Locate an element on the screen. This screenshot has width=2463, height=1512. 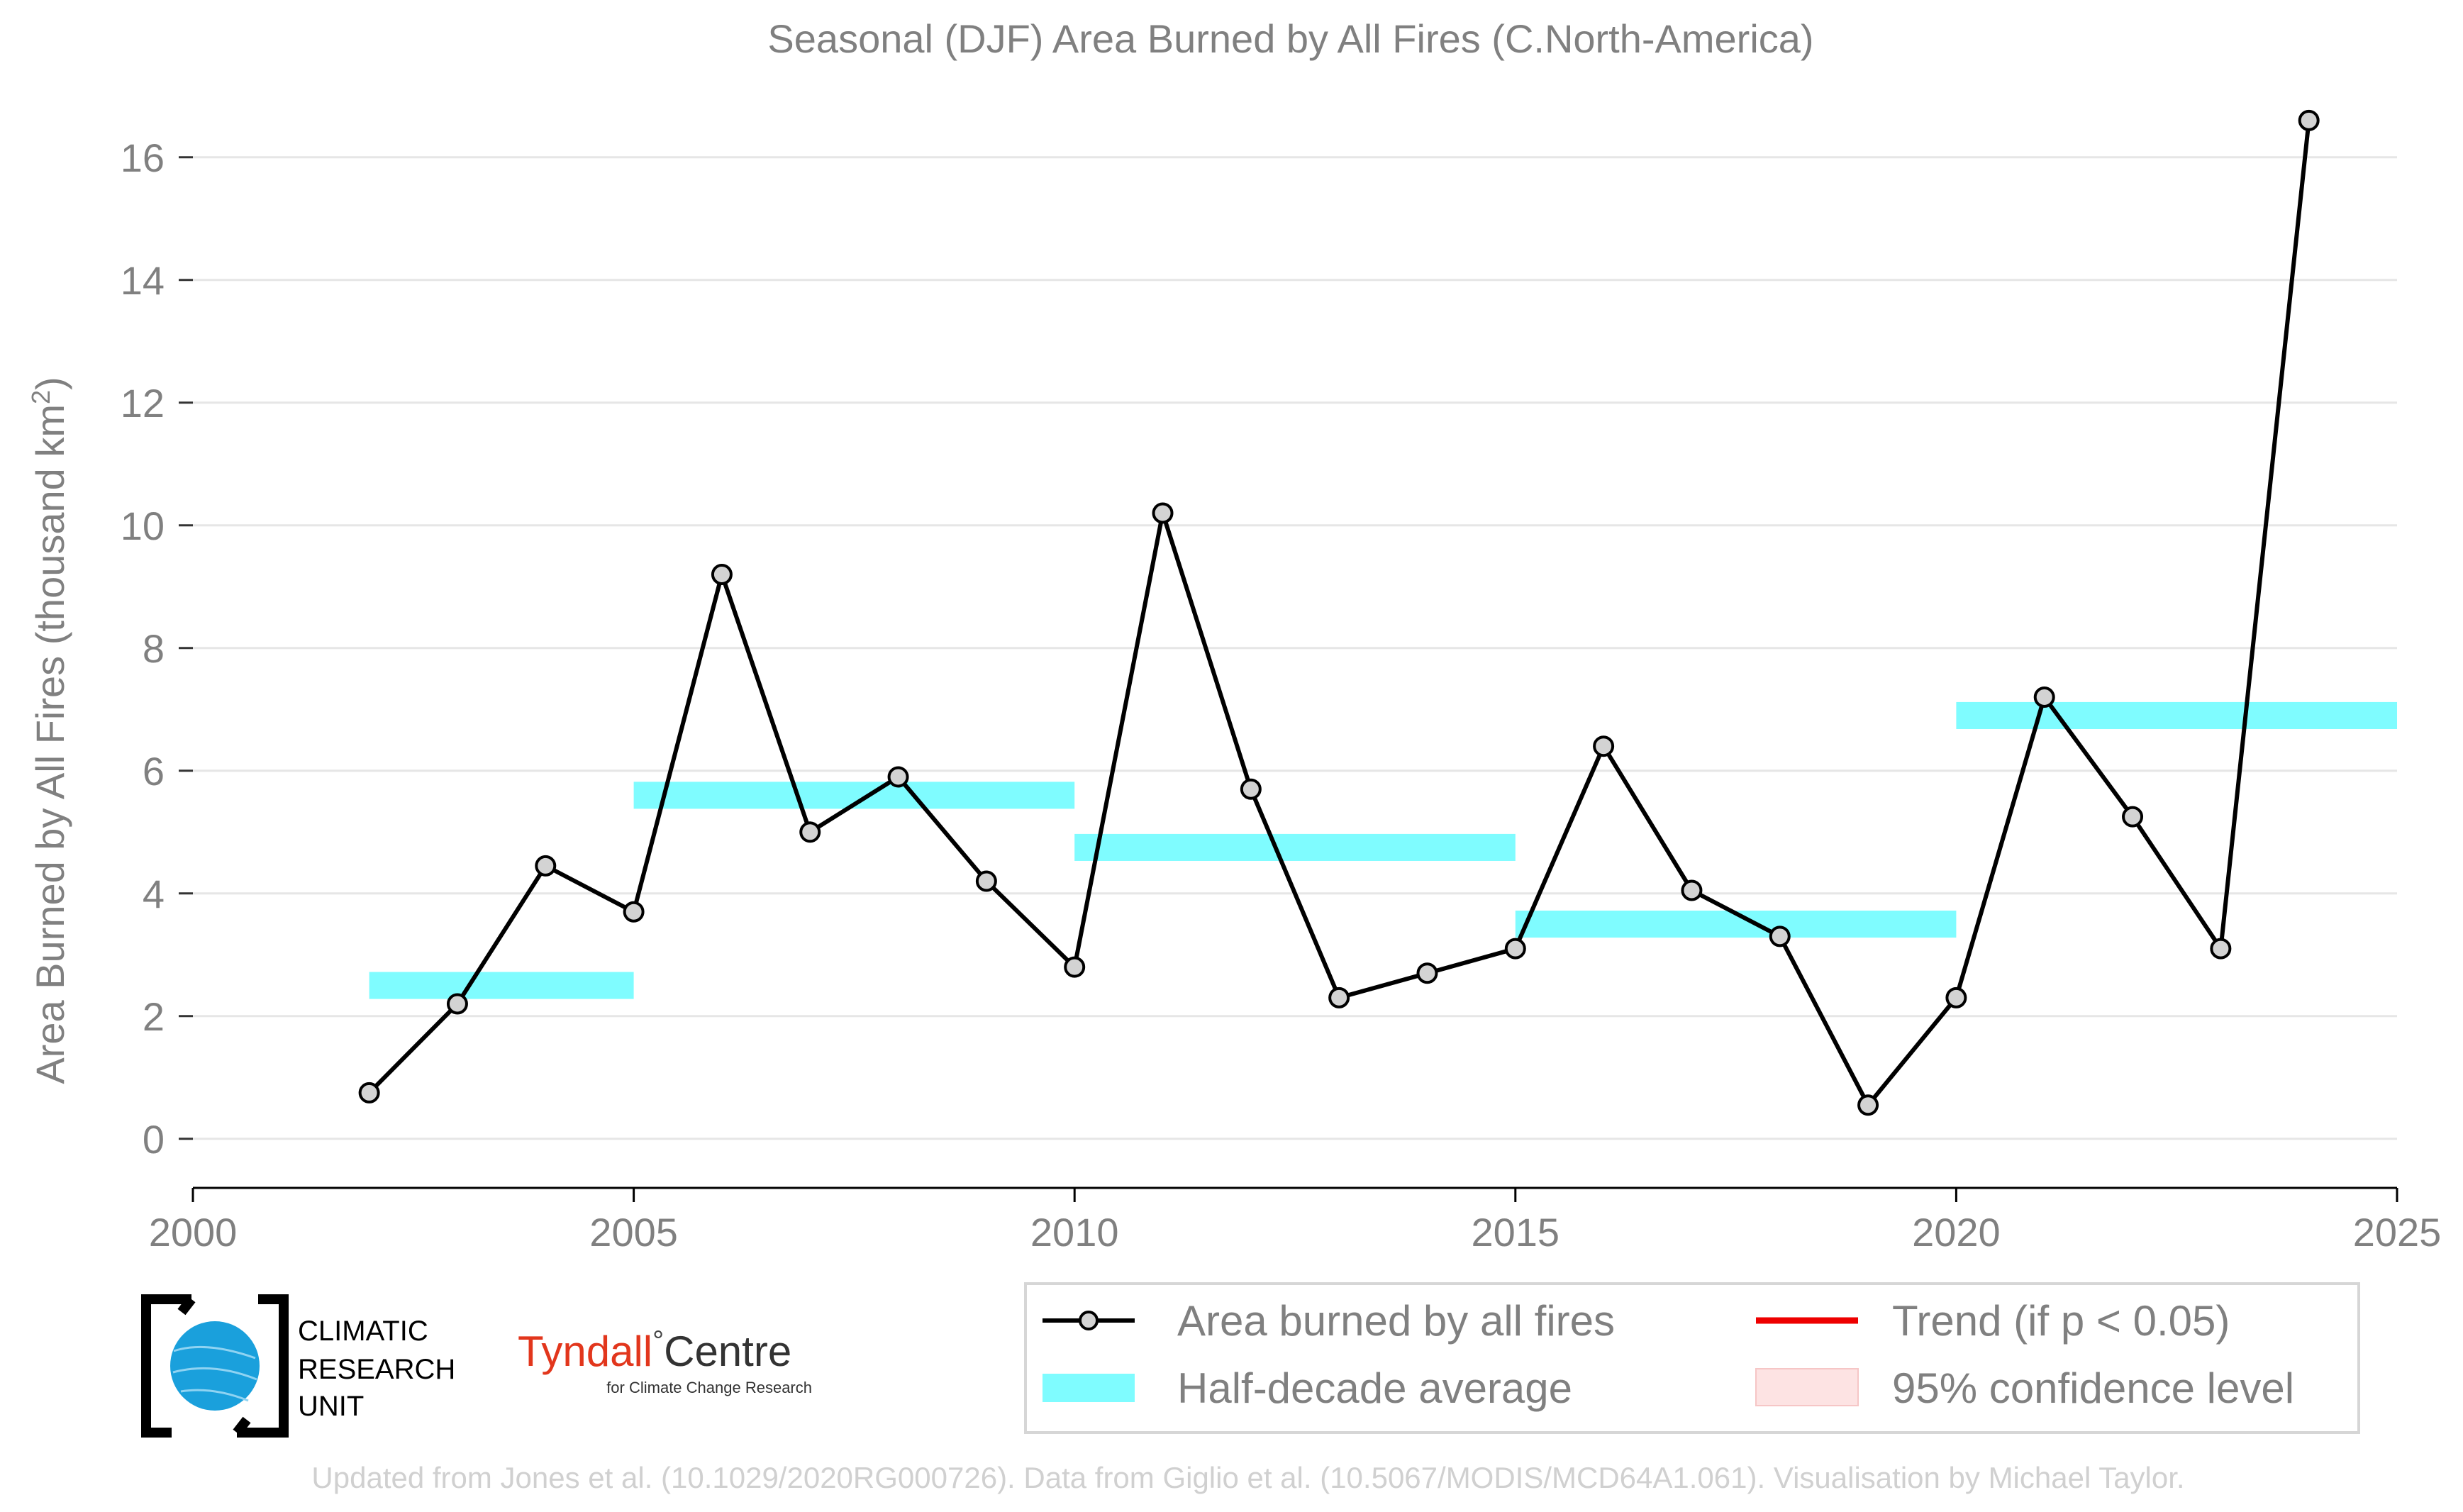
tyndall-subtitle: for Climate Change Research is located at coordinates (709, 1387).